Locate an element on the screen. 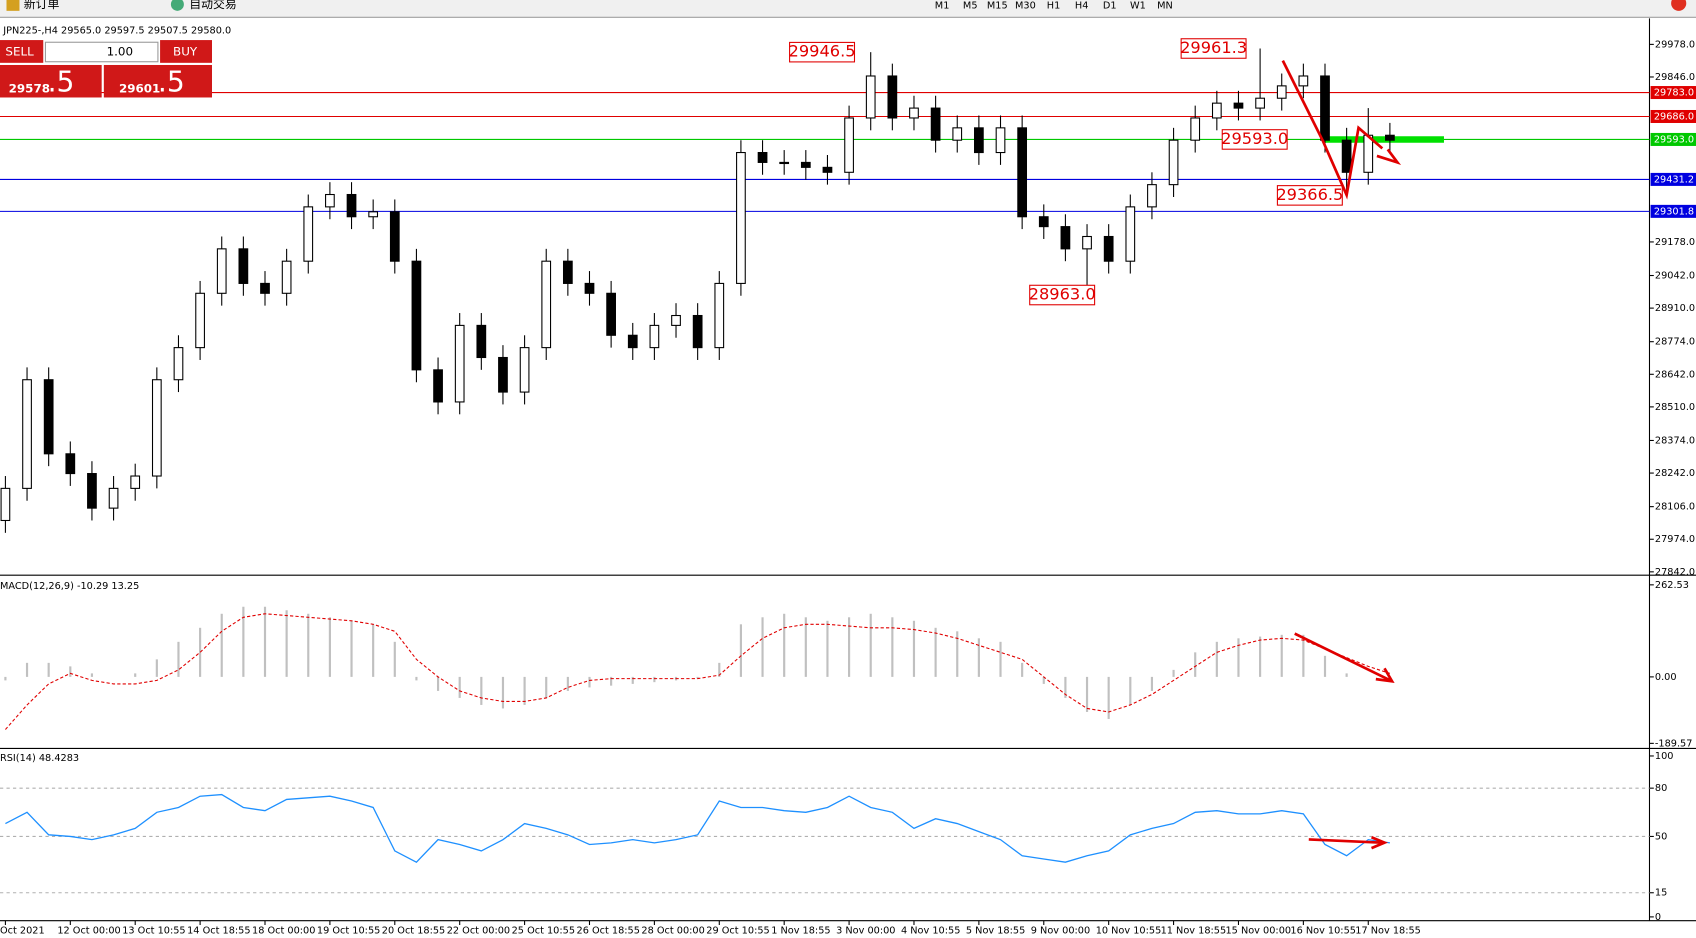 Image resolution: width=1696 pixels, height=938 pixels. sell-button is located at coordinates (22, 51).